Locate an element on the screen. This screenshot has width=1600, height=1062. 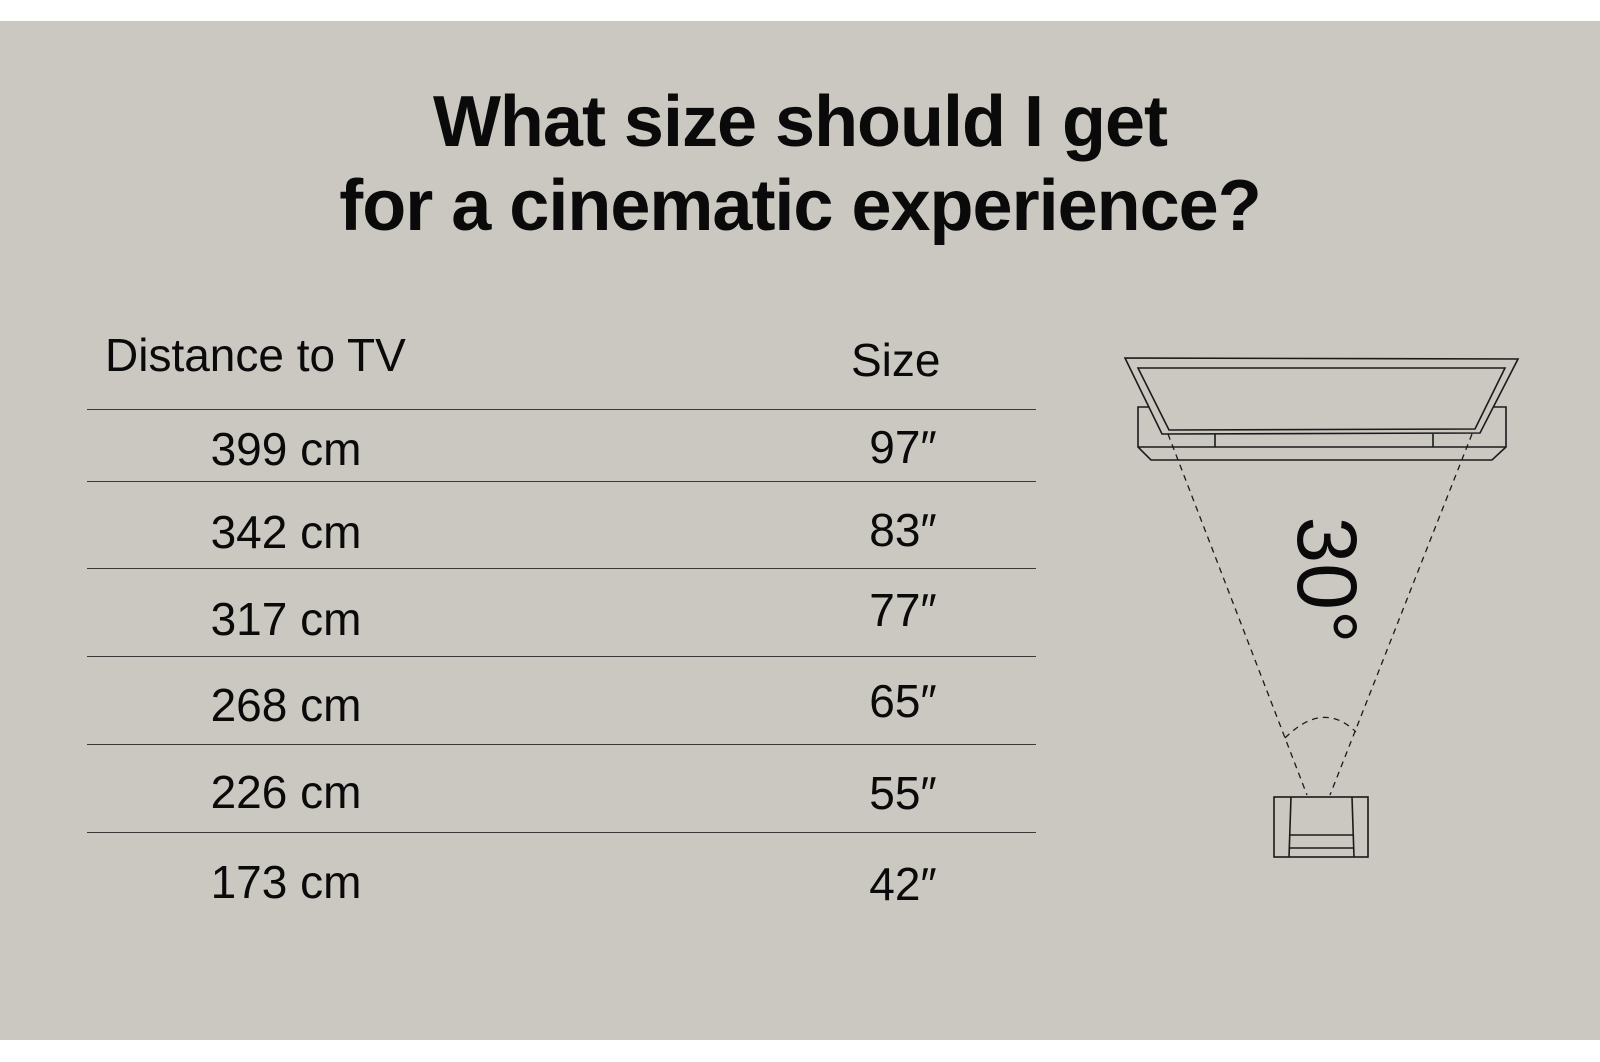
header-size: Size is located at coordinates (896, 360).